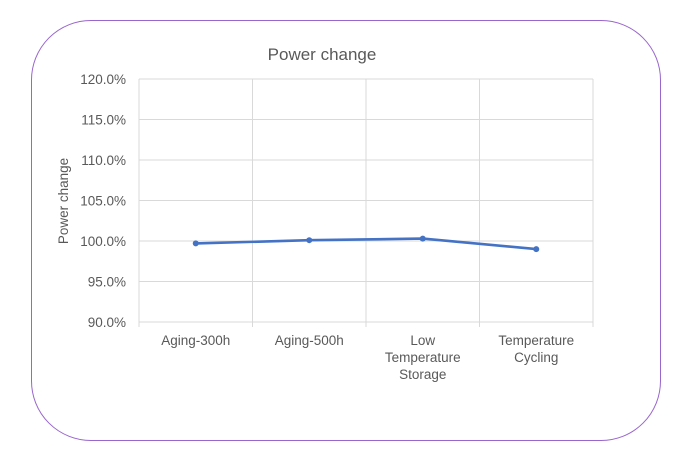  I want to click on y-tick-label: 95.0%, so click(107, 282).